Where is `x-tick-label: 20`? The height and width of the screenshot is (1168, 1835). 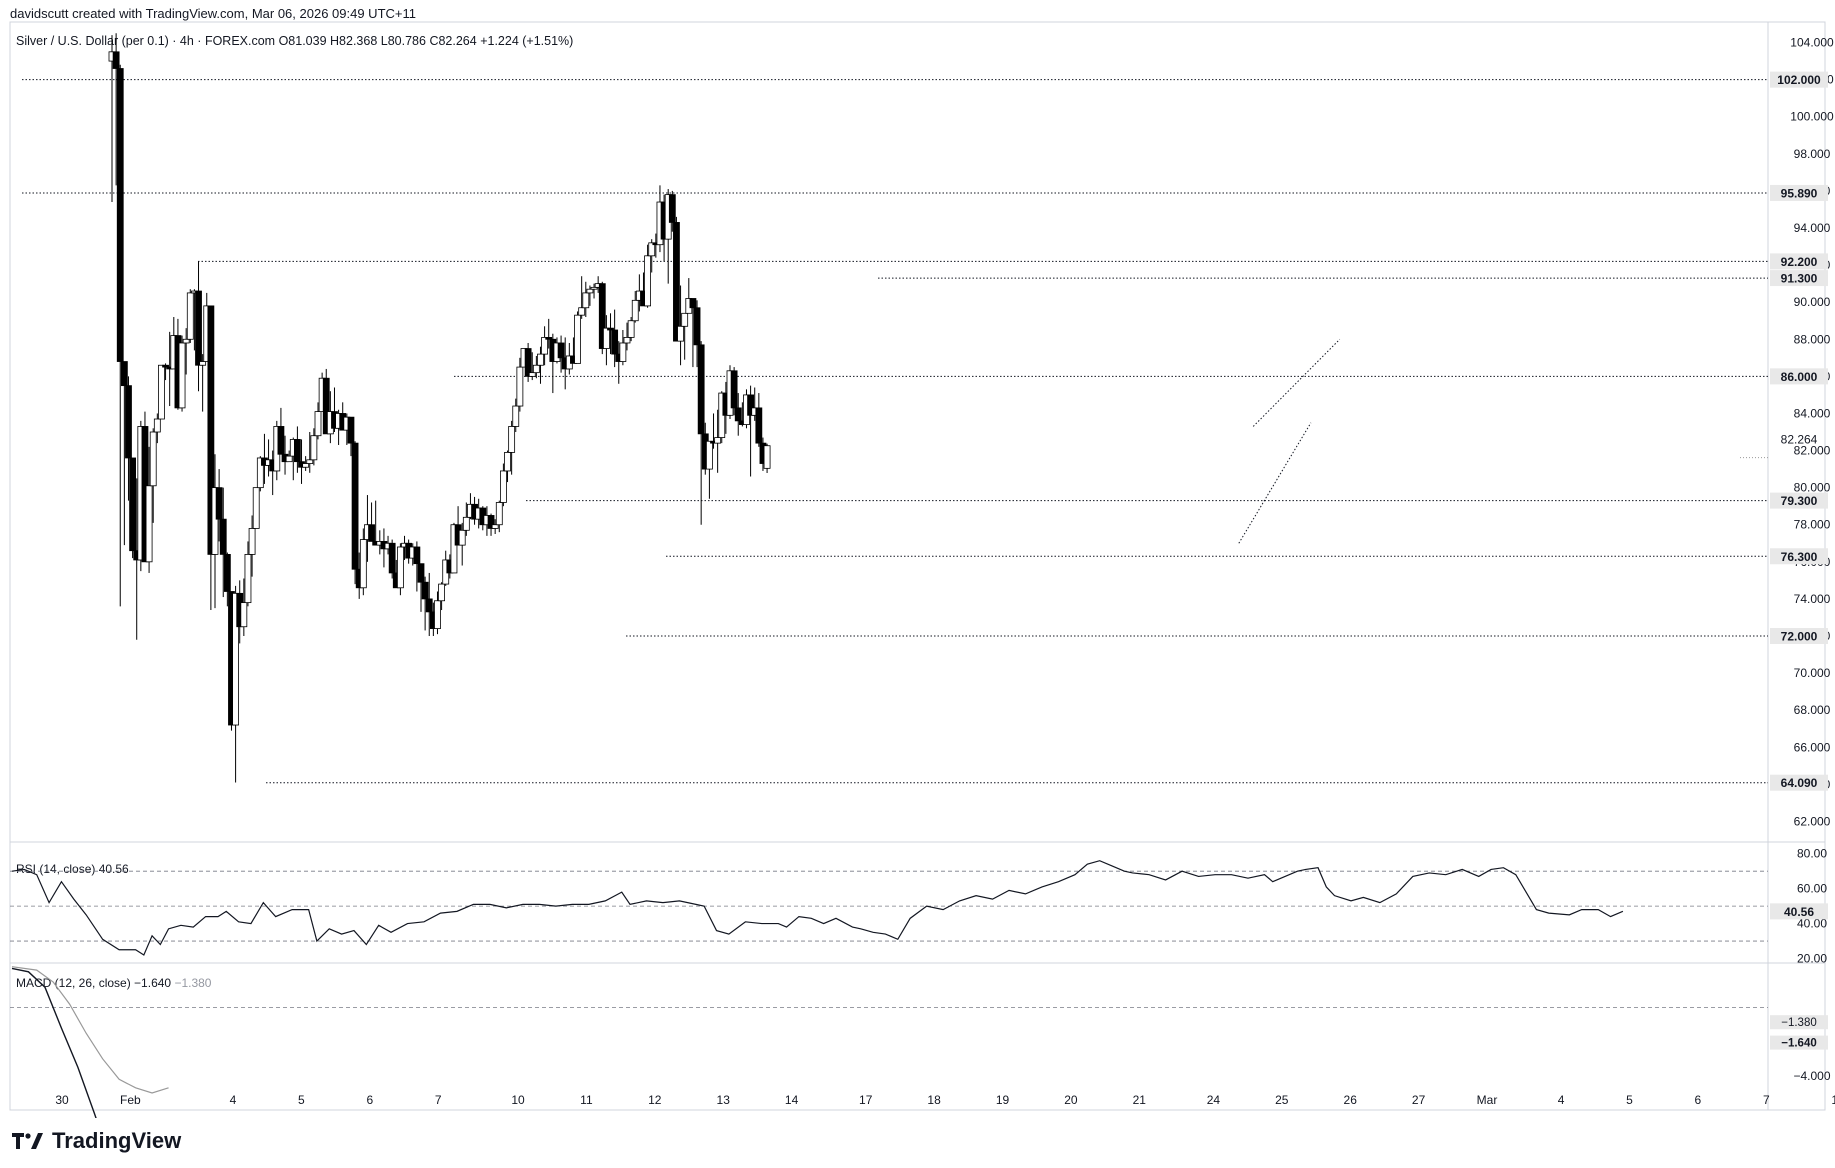
x-tick-label: 20 is located at coordinates (1071, 1100).